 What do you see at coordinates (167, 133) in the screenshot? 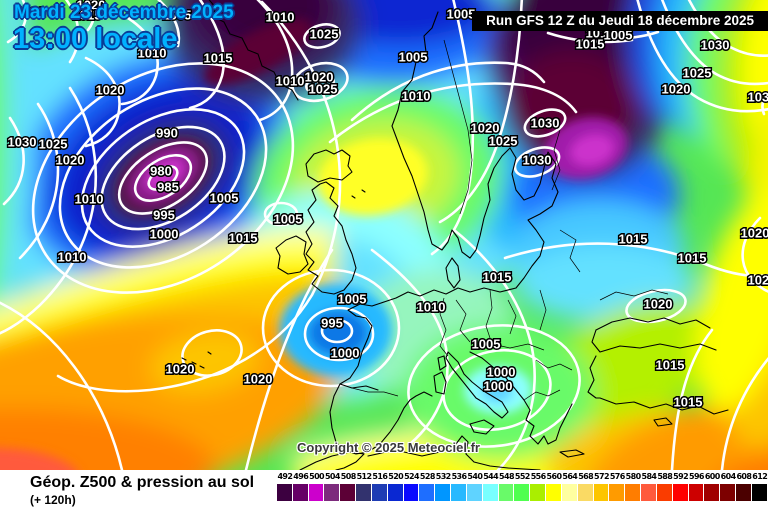
I see `pressure-label: 990` at bounding box center [167, 133].